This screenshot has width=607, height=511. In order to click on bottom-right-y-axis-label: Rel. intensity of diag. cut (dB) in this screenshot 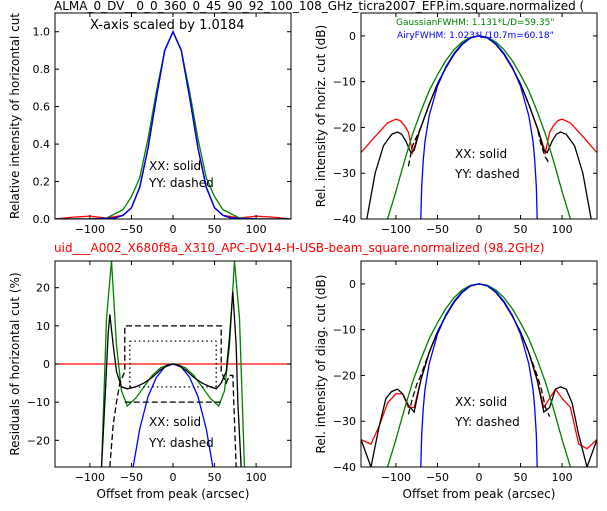, I will do `click(321, 364)`.